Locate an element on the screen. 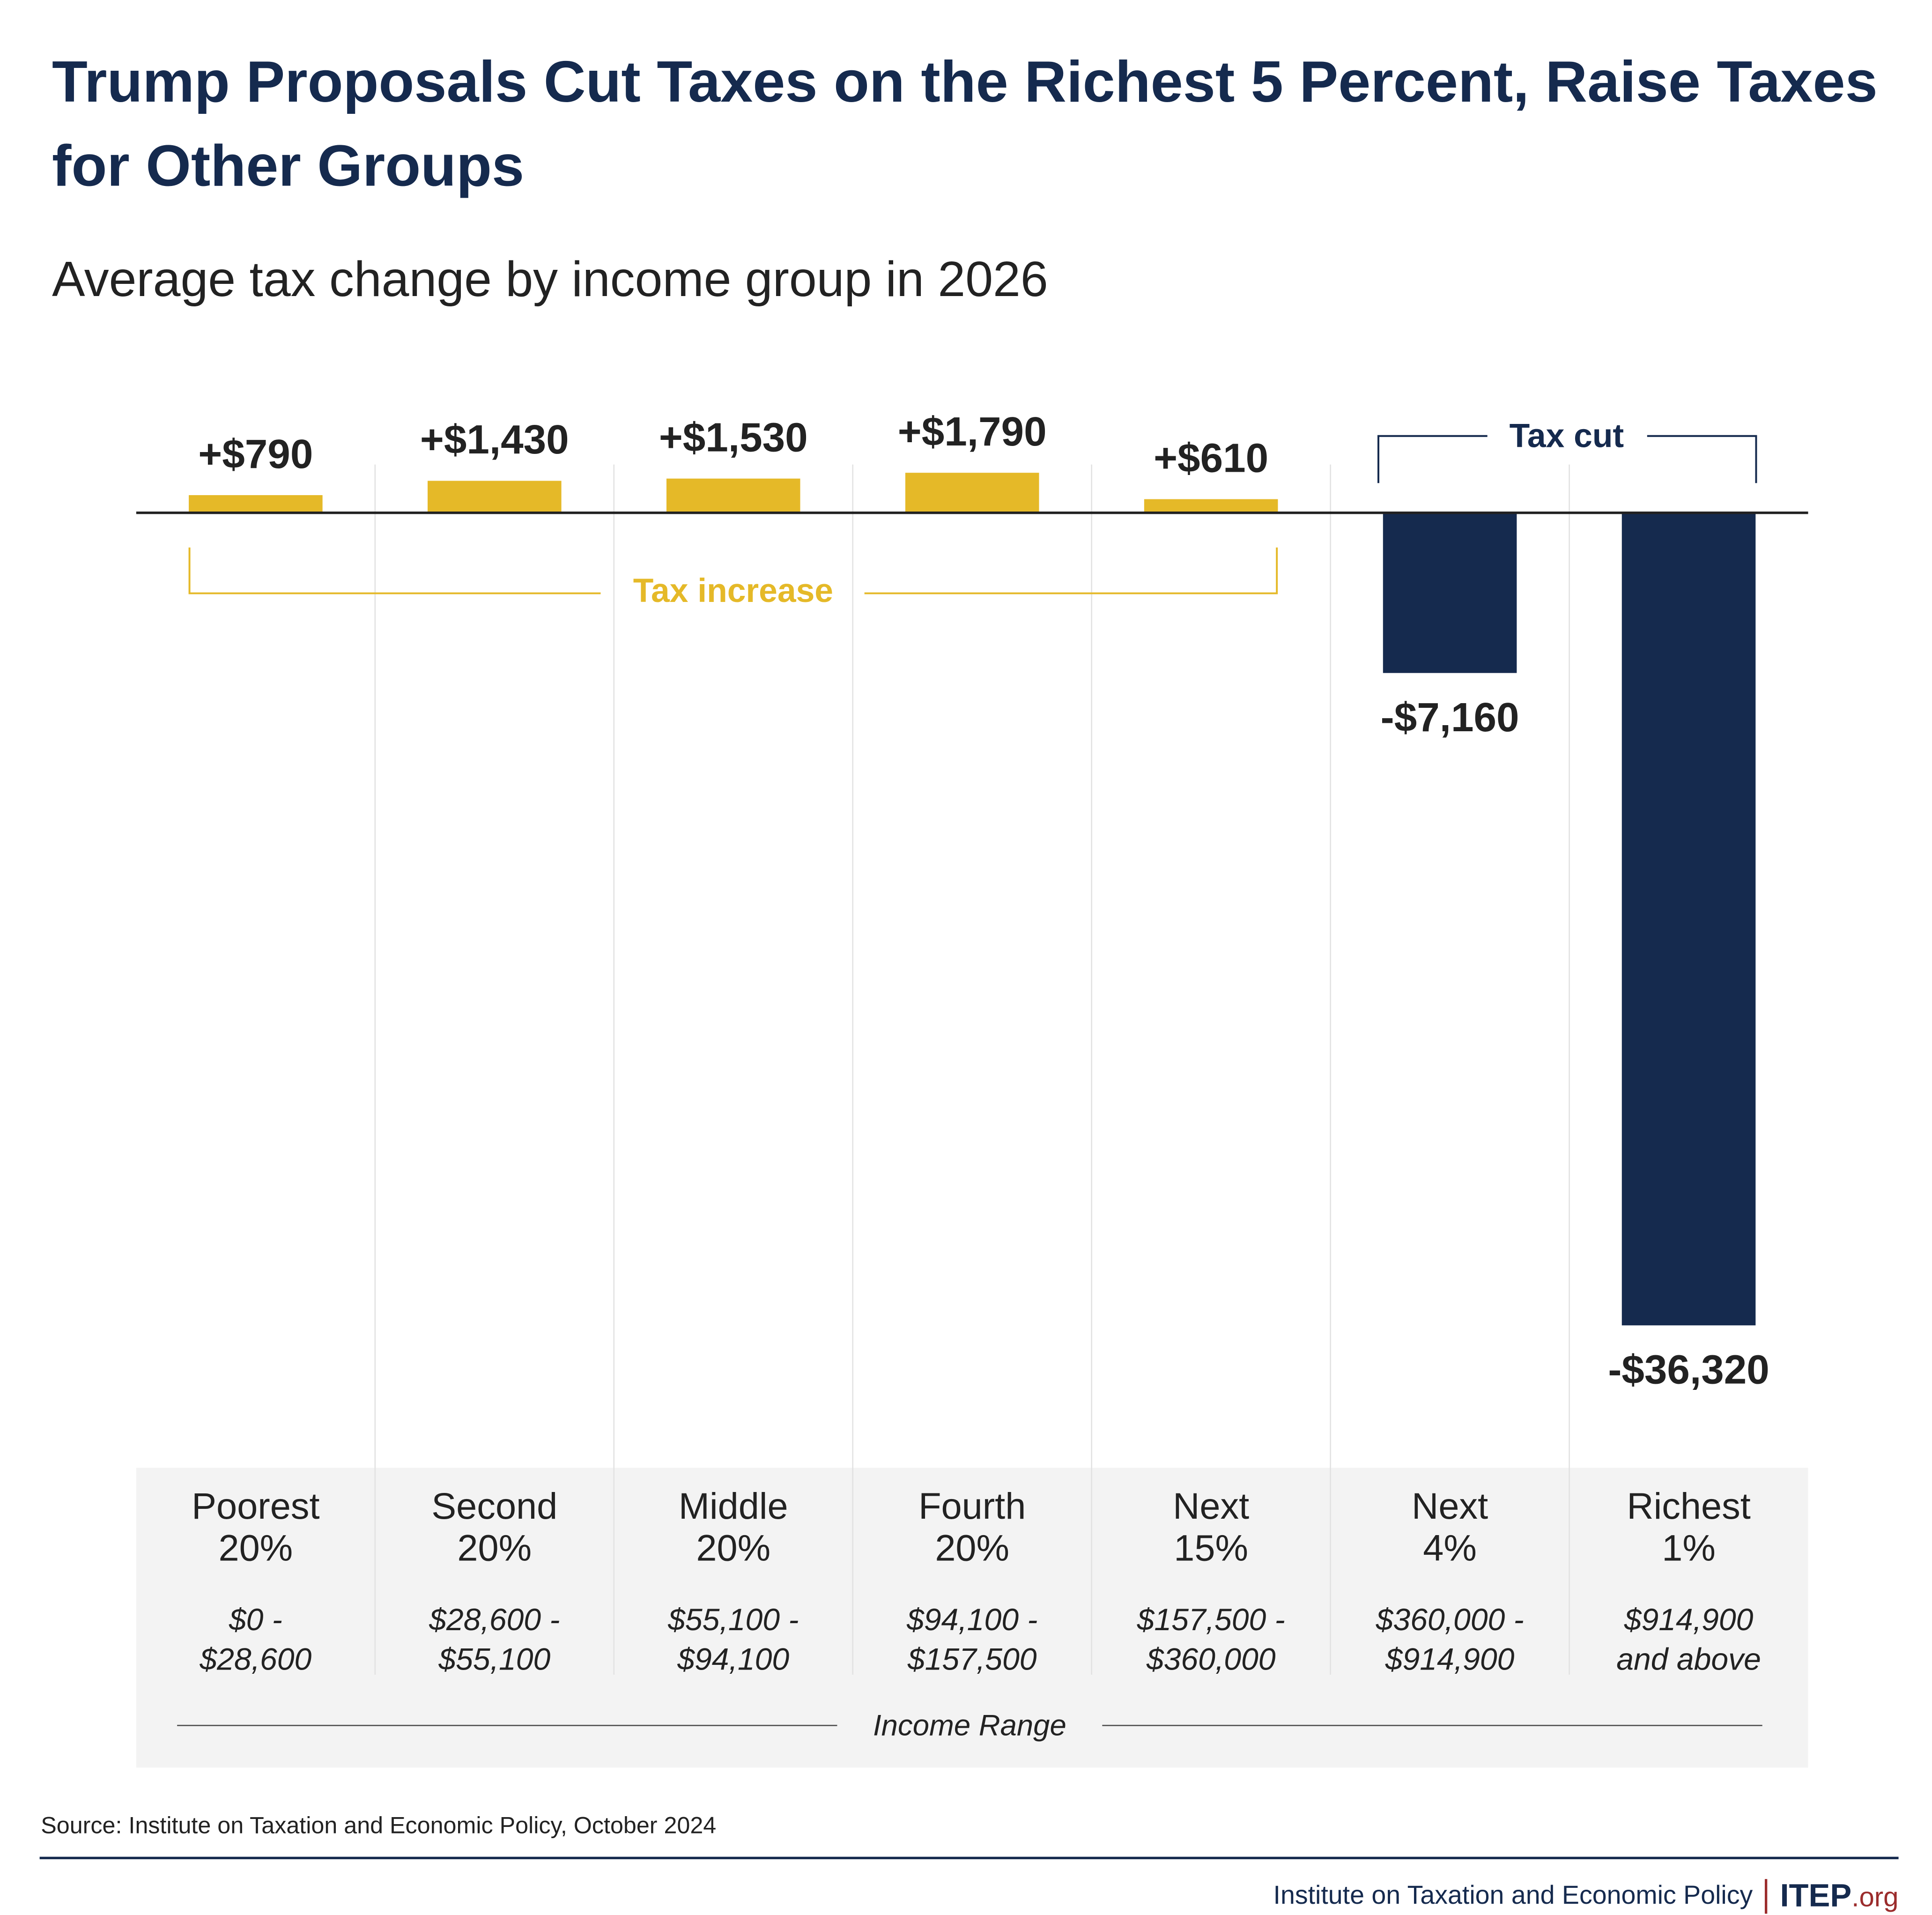 This screenshot has height=1915, width=1932. data-label: +$1,790 is located at coordinates (973, 431).